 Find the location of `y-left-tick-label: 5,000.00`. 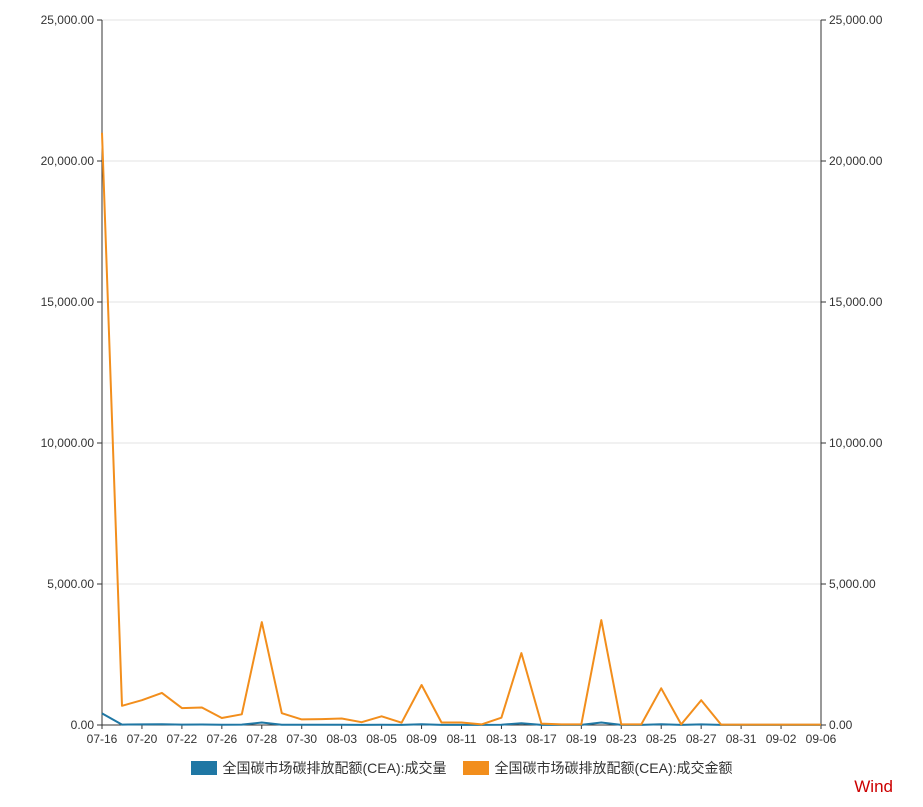

y-left-tick-label: 5,000.00 is located at coordinates (70, 584).